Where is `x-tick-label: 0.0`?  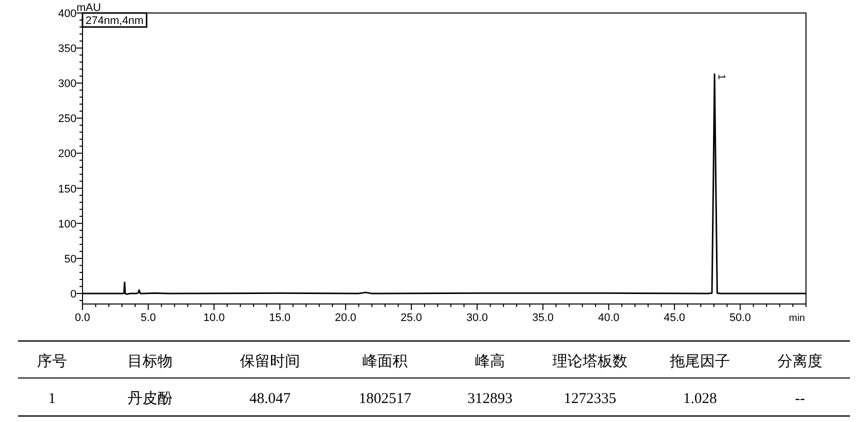 x-tick-label: 0.0 is located at coordinates (82, 318).